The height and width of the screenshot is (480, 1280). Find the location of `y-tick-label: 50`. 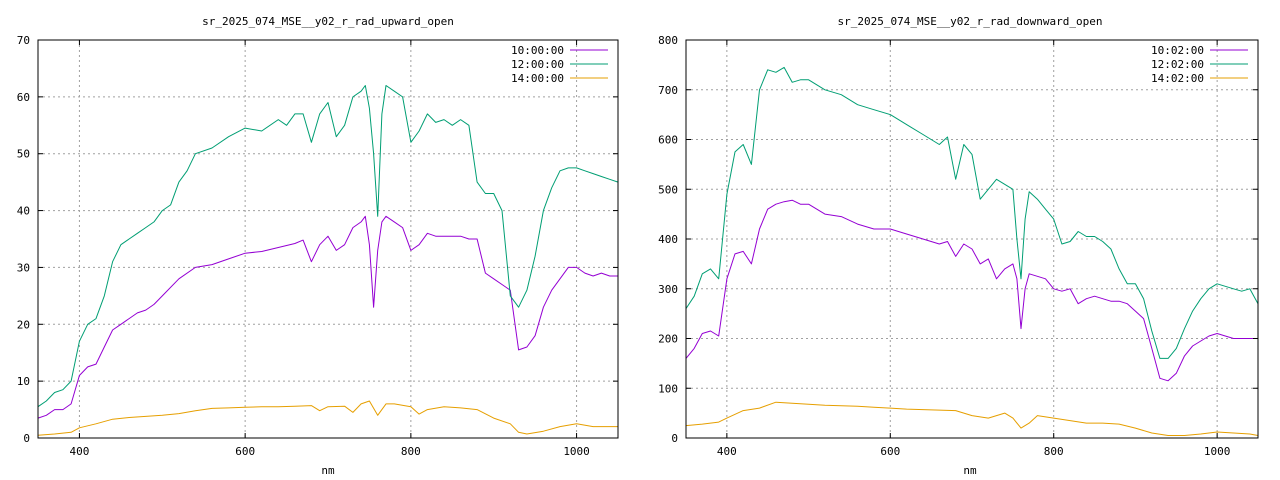

y-tick-label: 50 is located at coordinates (23, 154).